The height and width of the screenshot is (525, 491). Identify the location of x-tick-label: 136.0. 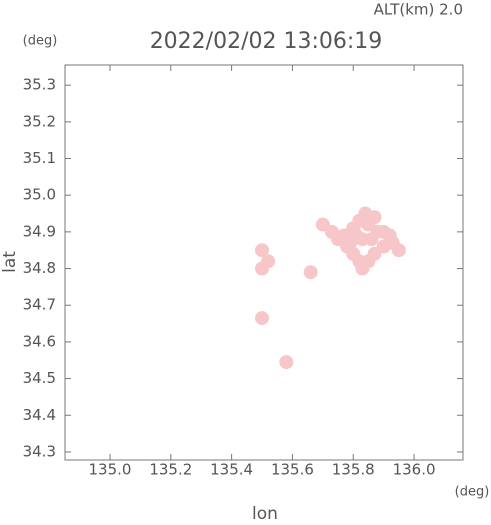
(414, 470).